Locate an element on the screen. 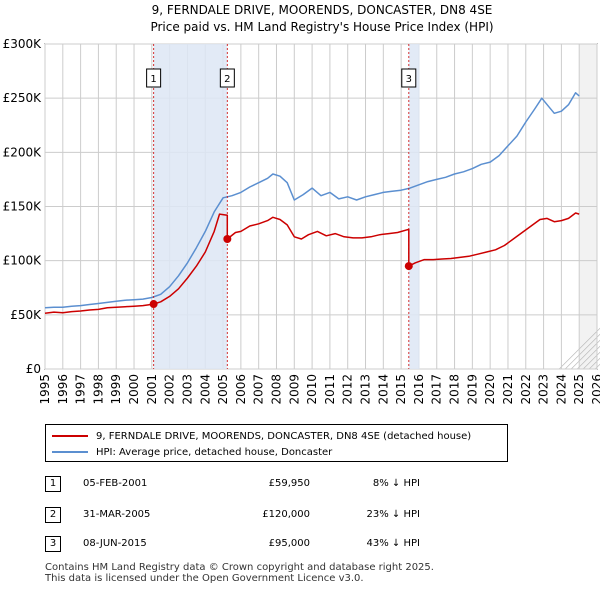 The height and width of the screenshot is (590, 600). x-tick-label: 2003 is located at coordinates (187, 389).